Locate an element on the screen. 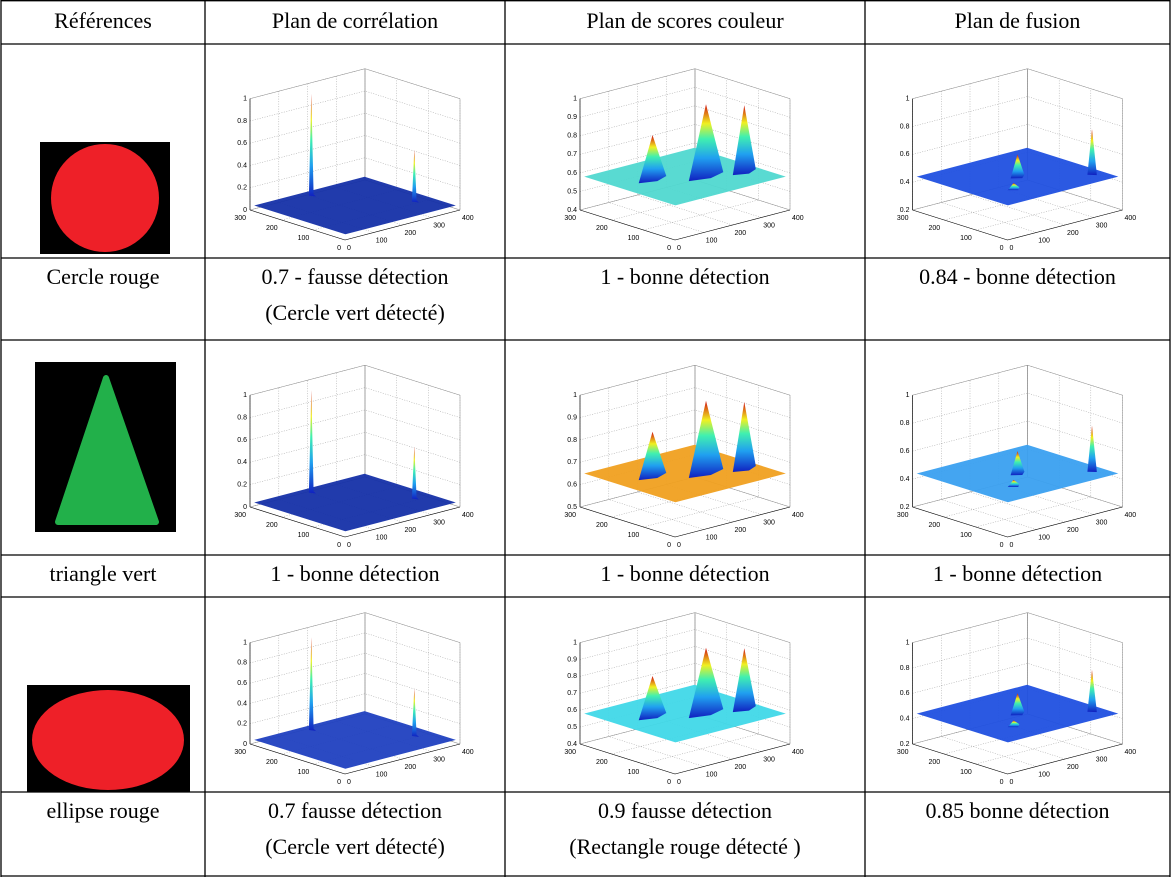 This screenshot has width=1171, height=877. column-header: Plan de corrélation is located at coordinates (355, 20).